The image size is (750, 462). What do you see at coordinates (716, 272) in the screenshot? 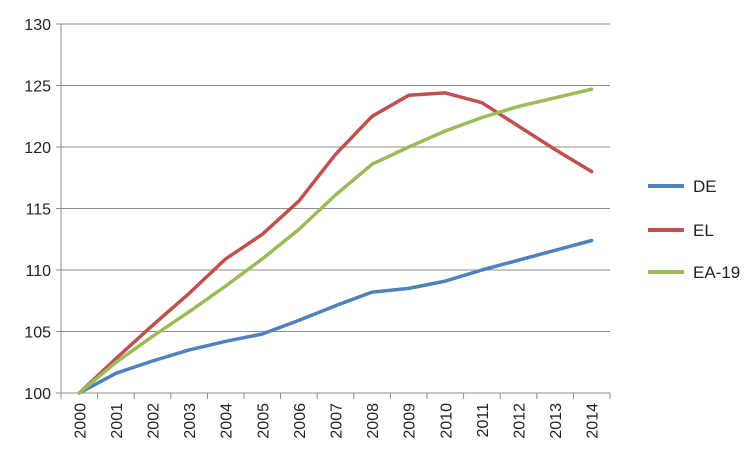
I see `legend-label-ea-19: EA-19` at bounding box center [716, 272].